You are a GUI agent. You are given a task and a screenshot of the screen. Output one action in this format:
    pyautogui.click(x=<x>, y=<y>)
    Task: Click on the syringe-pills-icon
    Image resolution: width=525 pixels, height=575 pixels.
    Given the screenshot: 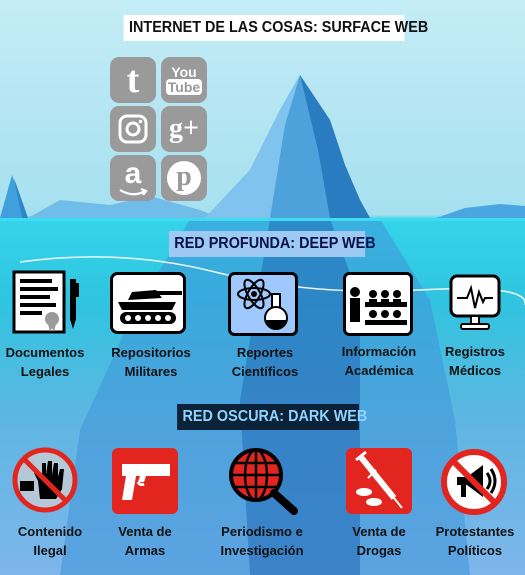 What is the action you would take?
    pyautogui.click(x=379, y=481)
    